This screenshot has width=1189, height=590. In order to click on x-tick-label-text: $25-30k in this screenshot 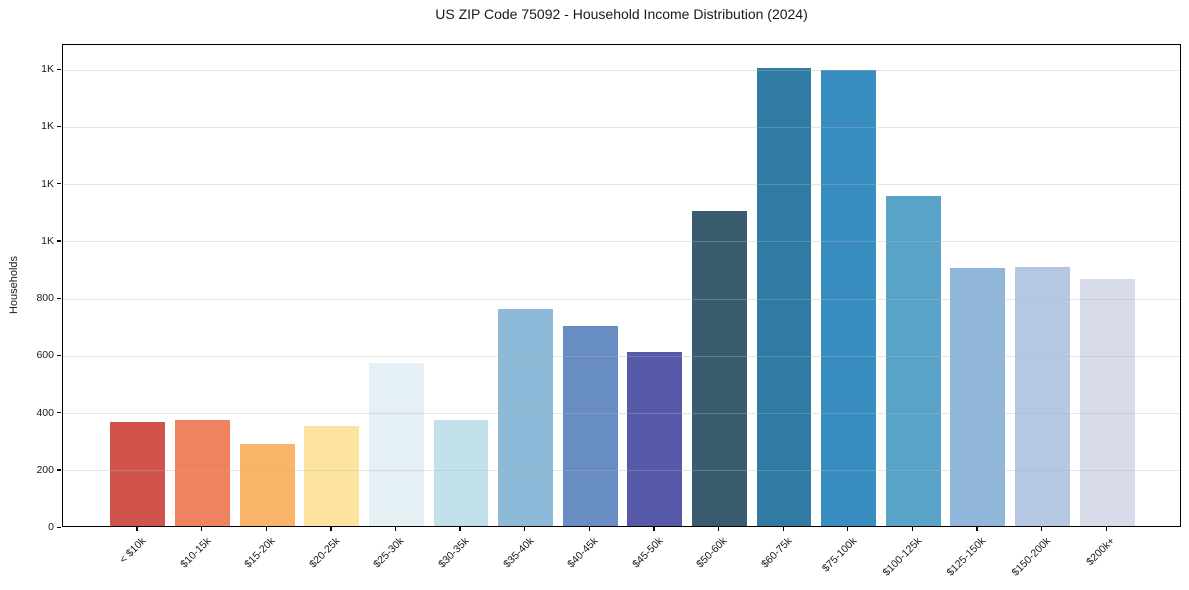, I will do `click(389, 553)`.